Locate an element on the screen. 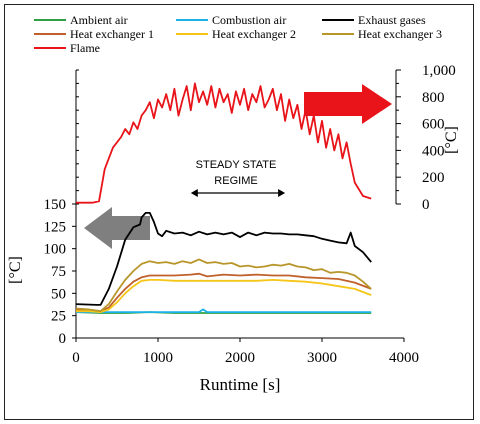  steady-state-annotation: STEADY STATE REGIME is located at coordinates (238, 178).